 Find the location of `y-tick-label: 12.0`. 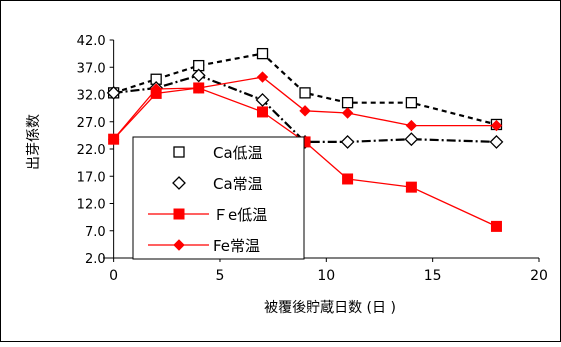

y-tick-label: 12.0 is located at coordinates (91, 205).